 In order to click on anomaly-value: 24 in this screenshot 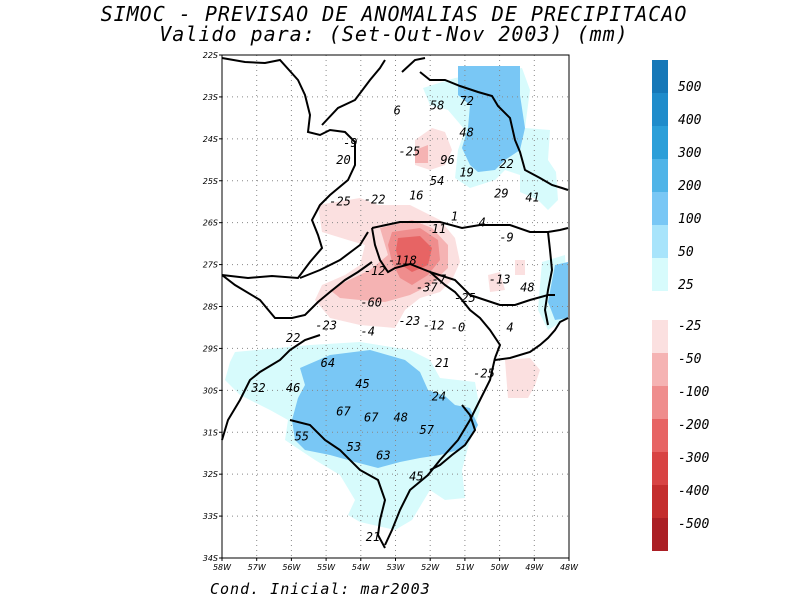, I will do `click(439, 397)`.